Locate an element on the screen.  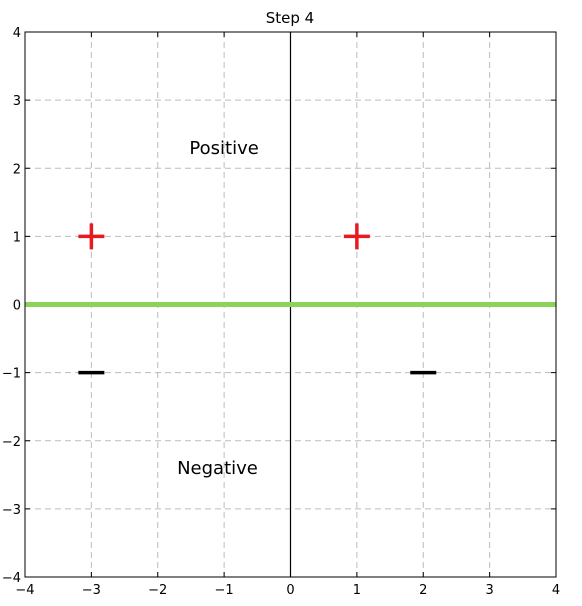
annotations: Positive Negative is located at coordinates (218, 308).